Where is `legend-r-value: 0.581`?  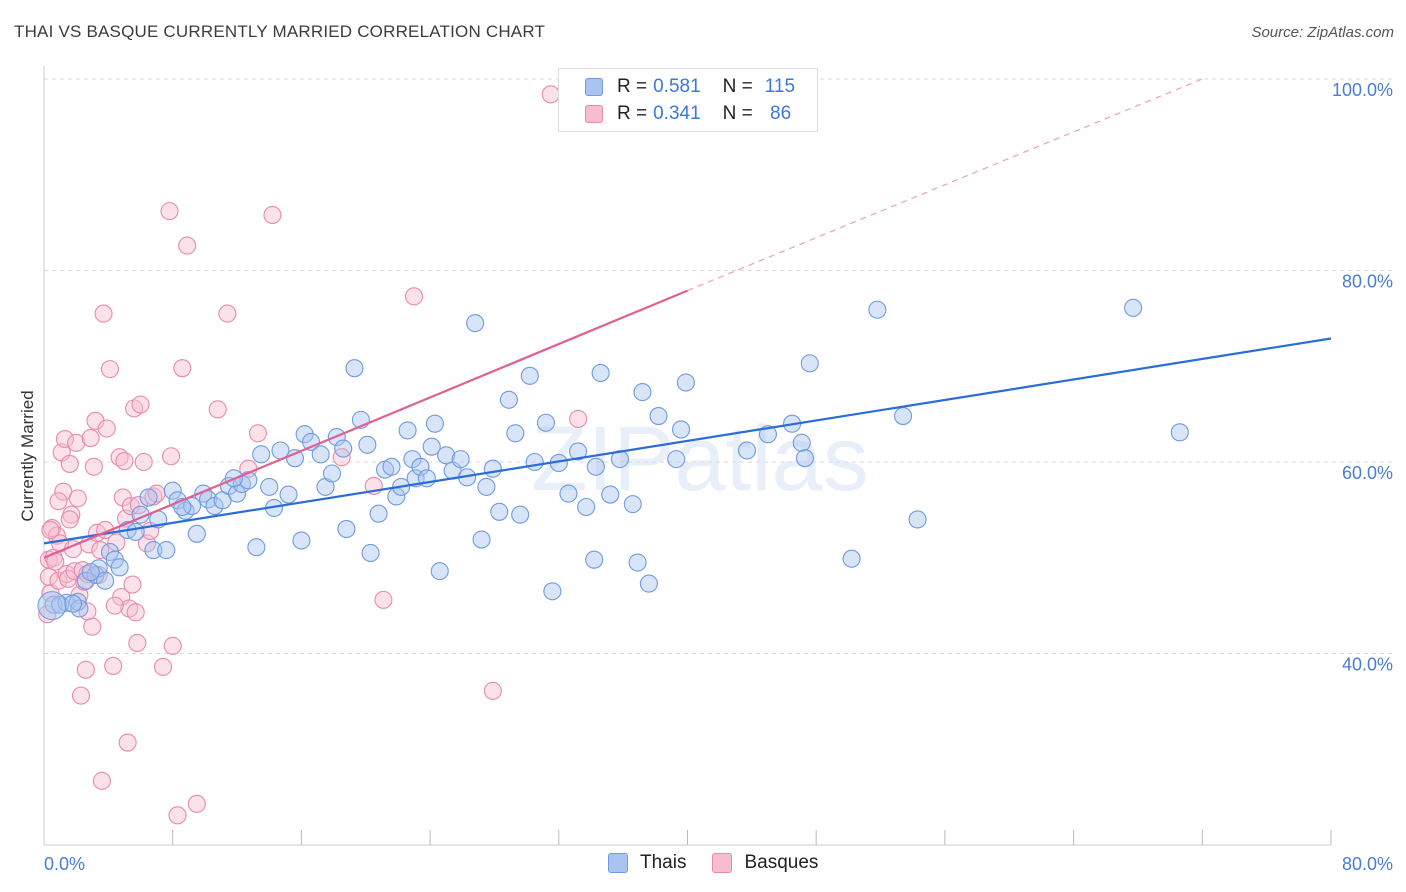
legend-r-value: 0.581 is located at coordinates (677, 86).